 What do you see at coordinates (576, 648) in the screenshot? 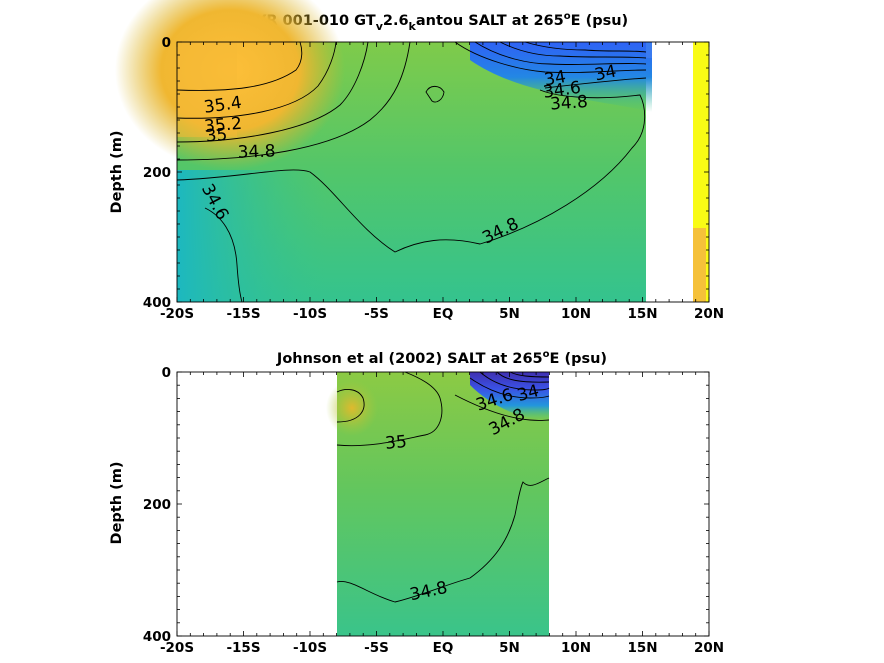
I see `bottom-x-tick-label: 10N` at bounding box center [576, 648].